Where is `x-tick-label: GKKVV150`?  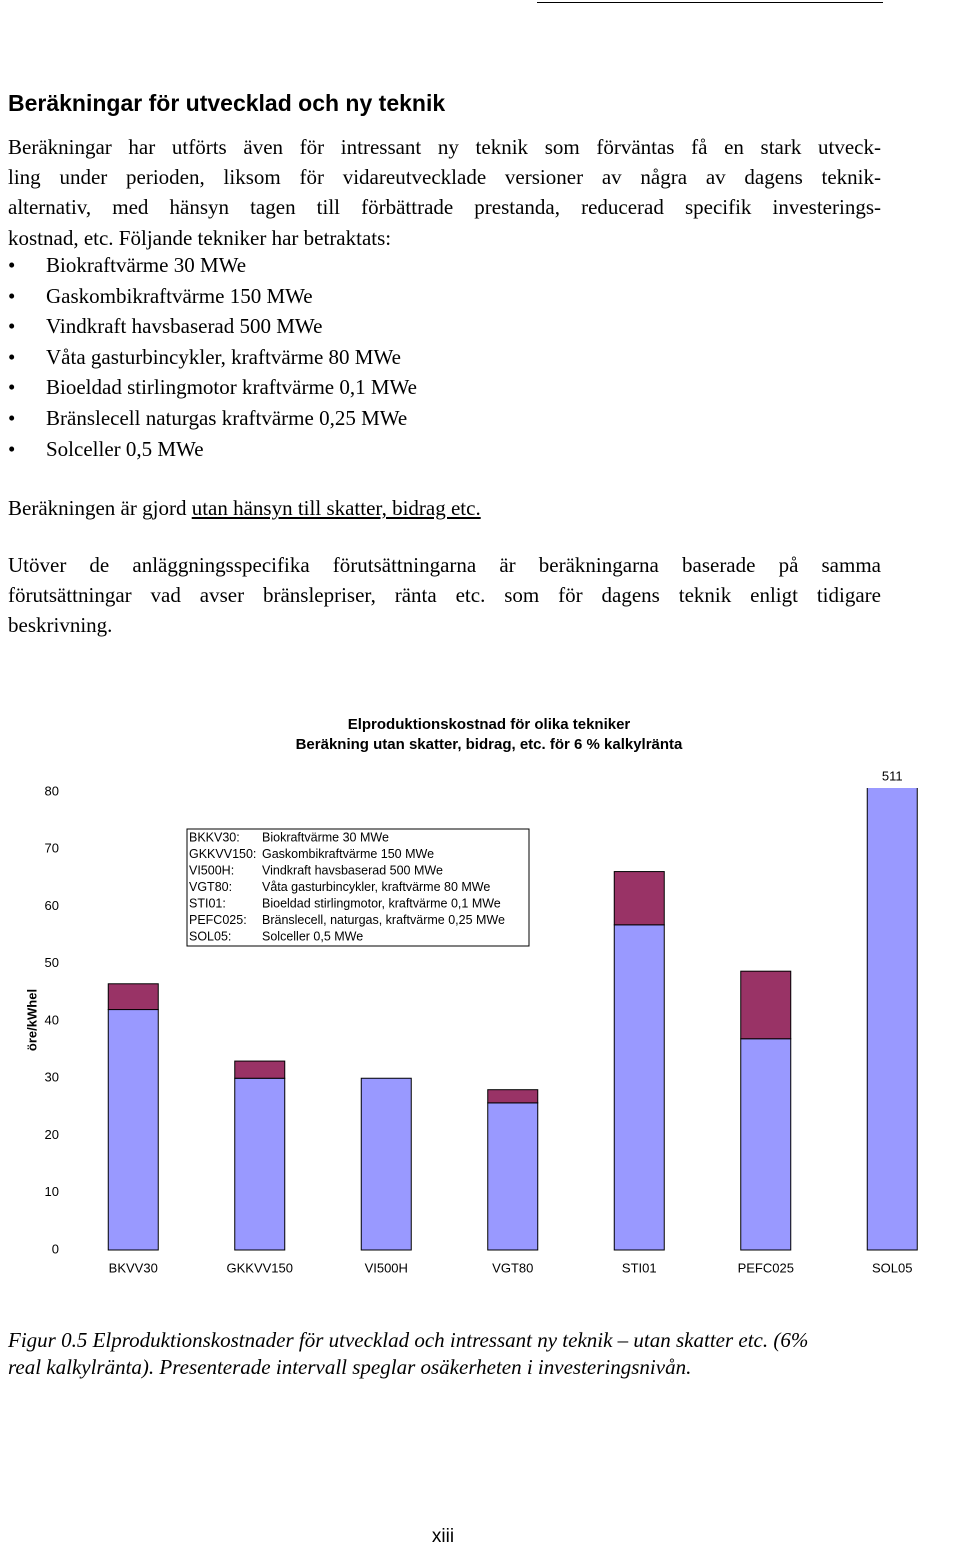
x-tick-label: GKKVV150 is located at coordinates (260, 1267).